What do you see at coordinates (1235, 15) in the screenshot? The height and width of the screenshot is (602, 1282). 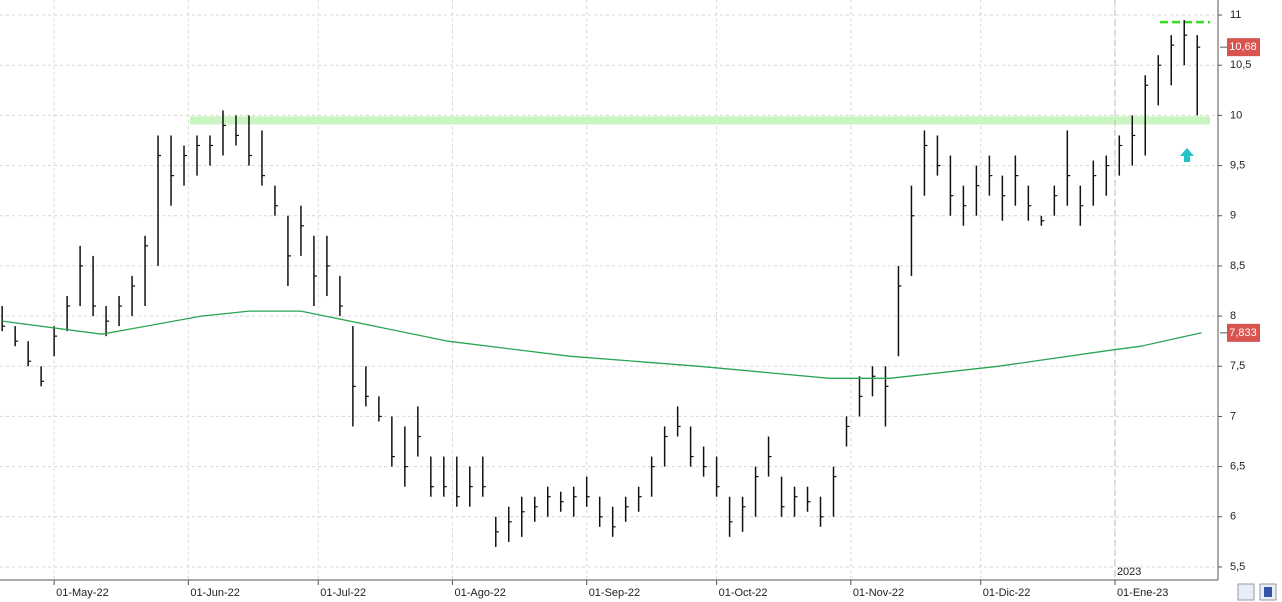 I see `y-tick-label: 11` at bounding box center [1235, 15].